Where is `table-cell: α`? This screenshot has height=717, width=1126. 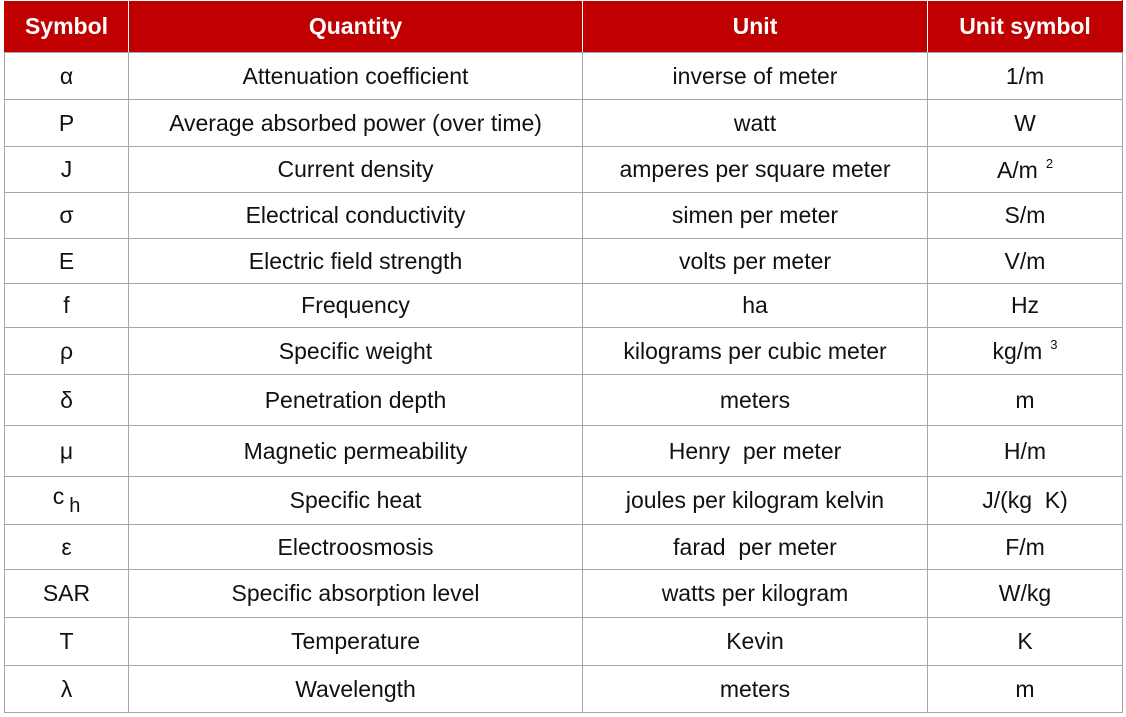 table-cell: α is located at coordinates (66, 76).